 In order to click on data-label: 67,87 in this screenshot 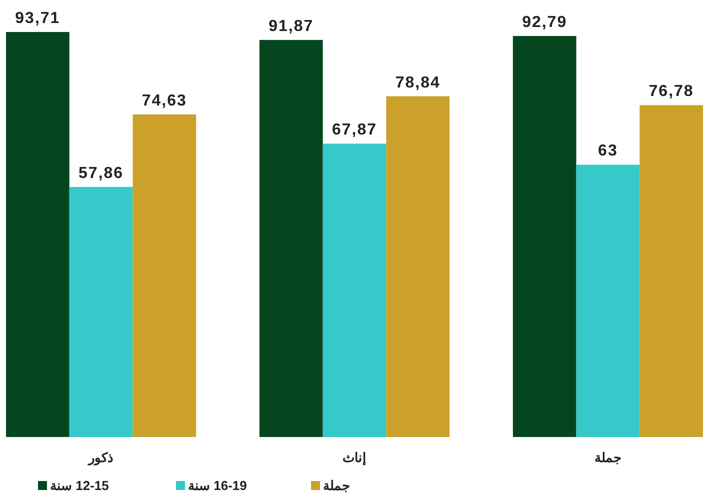, I will do `click(355, 130)`.